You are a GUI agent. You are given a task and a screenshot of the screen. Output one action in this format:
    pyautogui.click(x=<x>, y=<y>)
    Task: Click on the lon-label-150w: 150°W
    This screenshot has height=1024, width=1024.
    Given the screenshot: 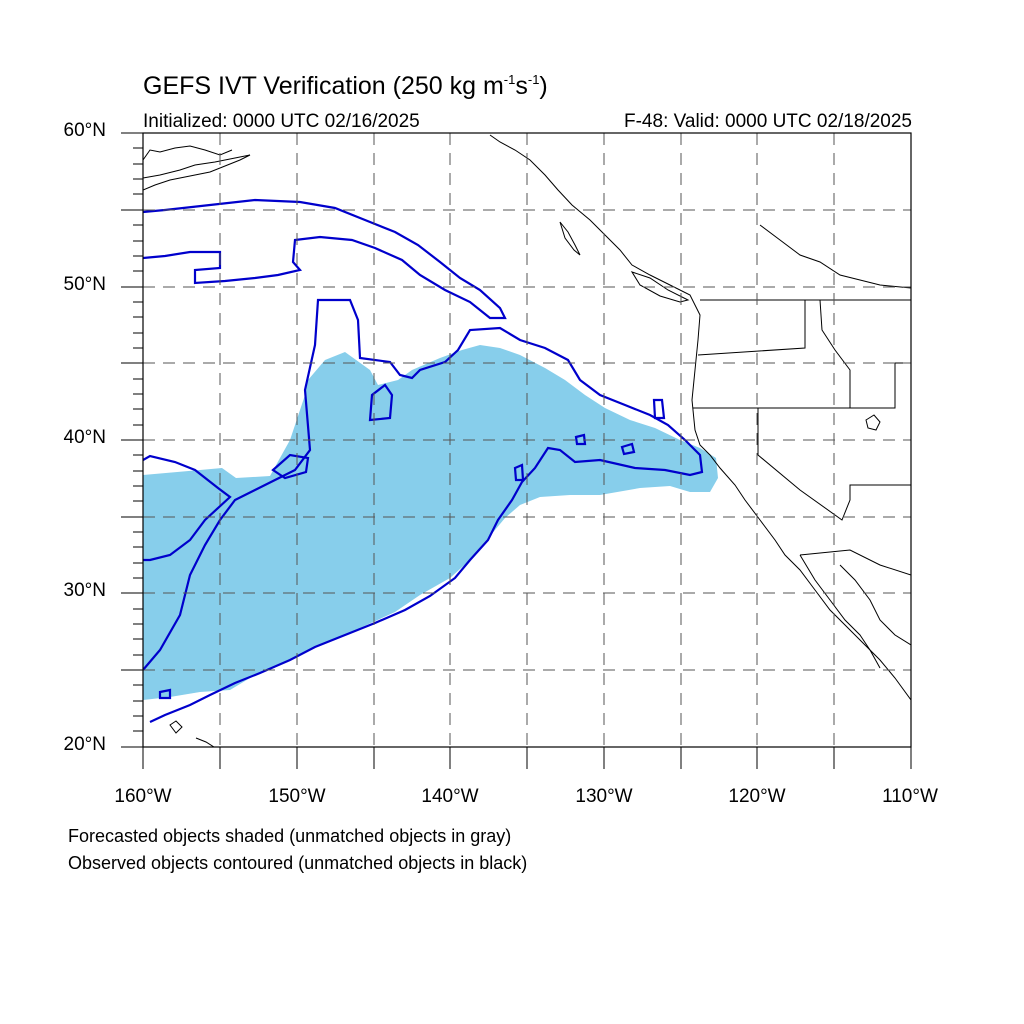 What is the action you would take?
    pyautogui.click(x=297, y=796)
    